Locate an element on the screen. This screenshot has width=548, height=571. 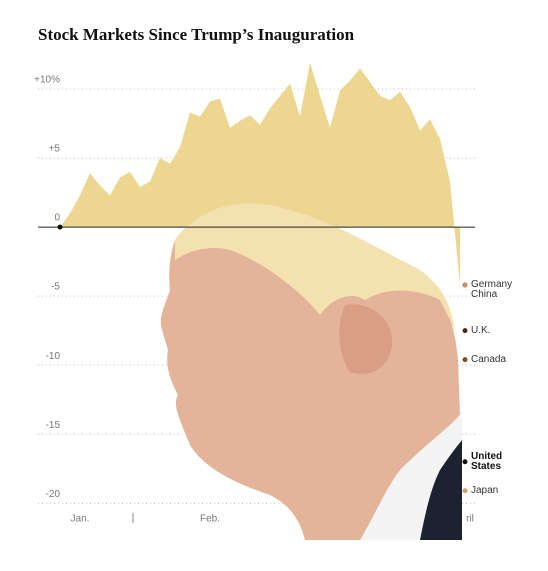
x-tick-label: ril is located at coordinates (470, 519).